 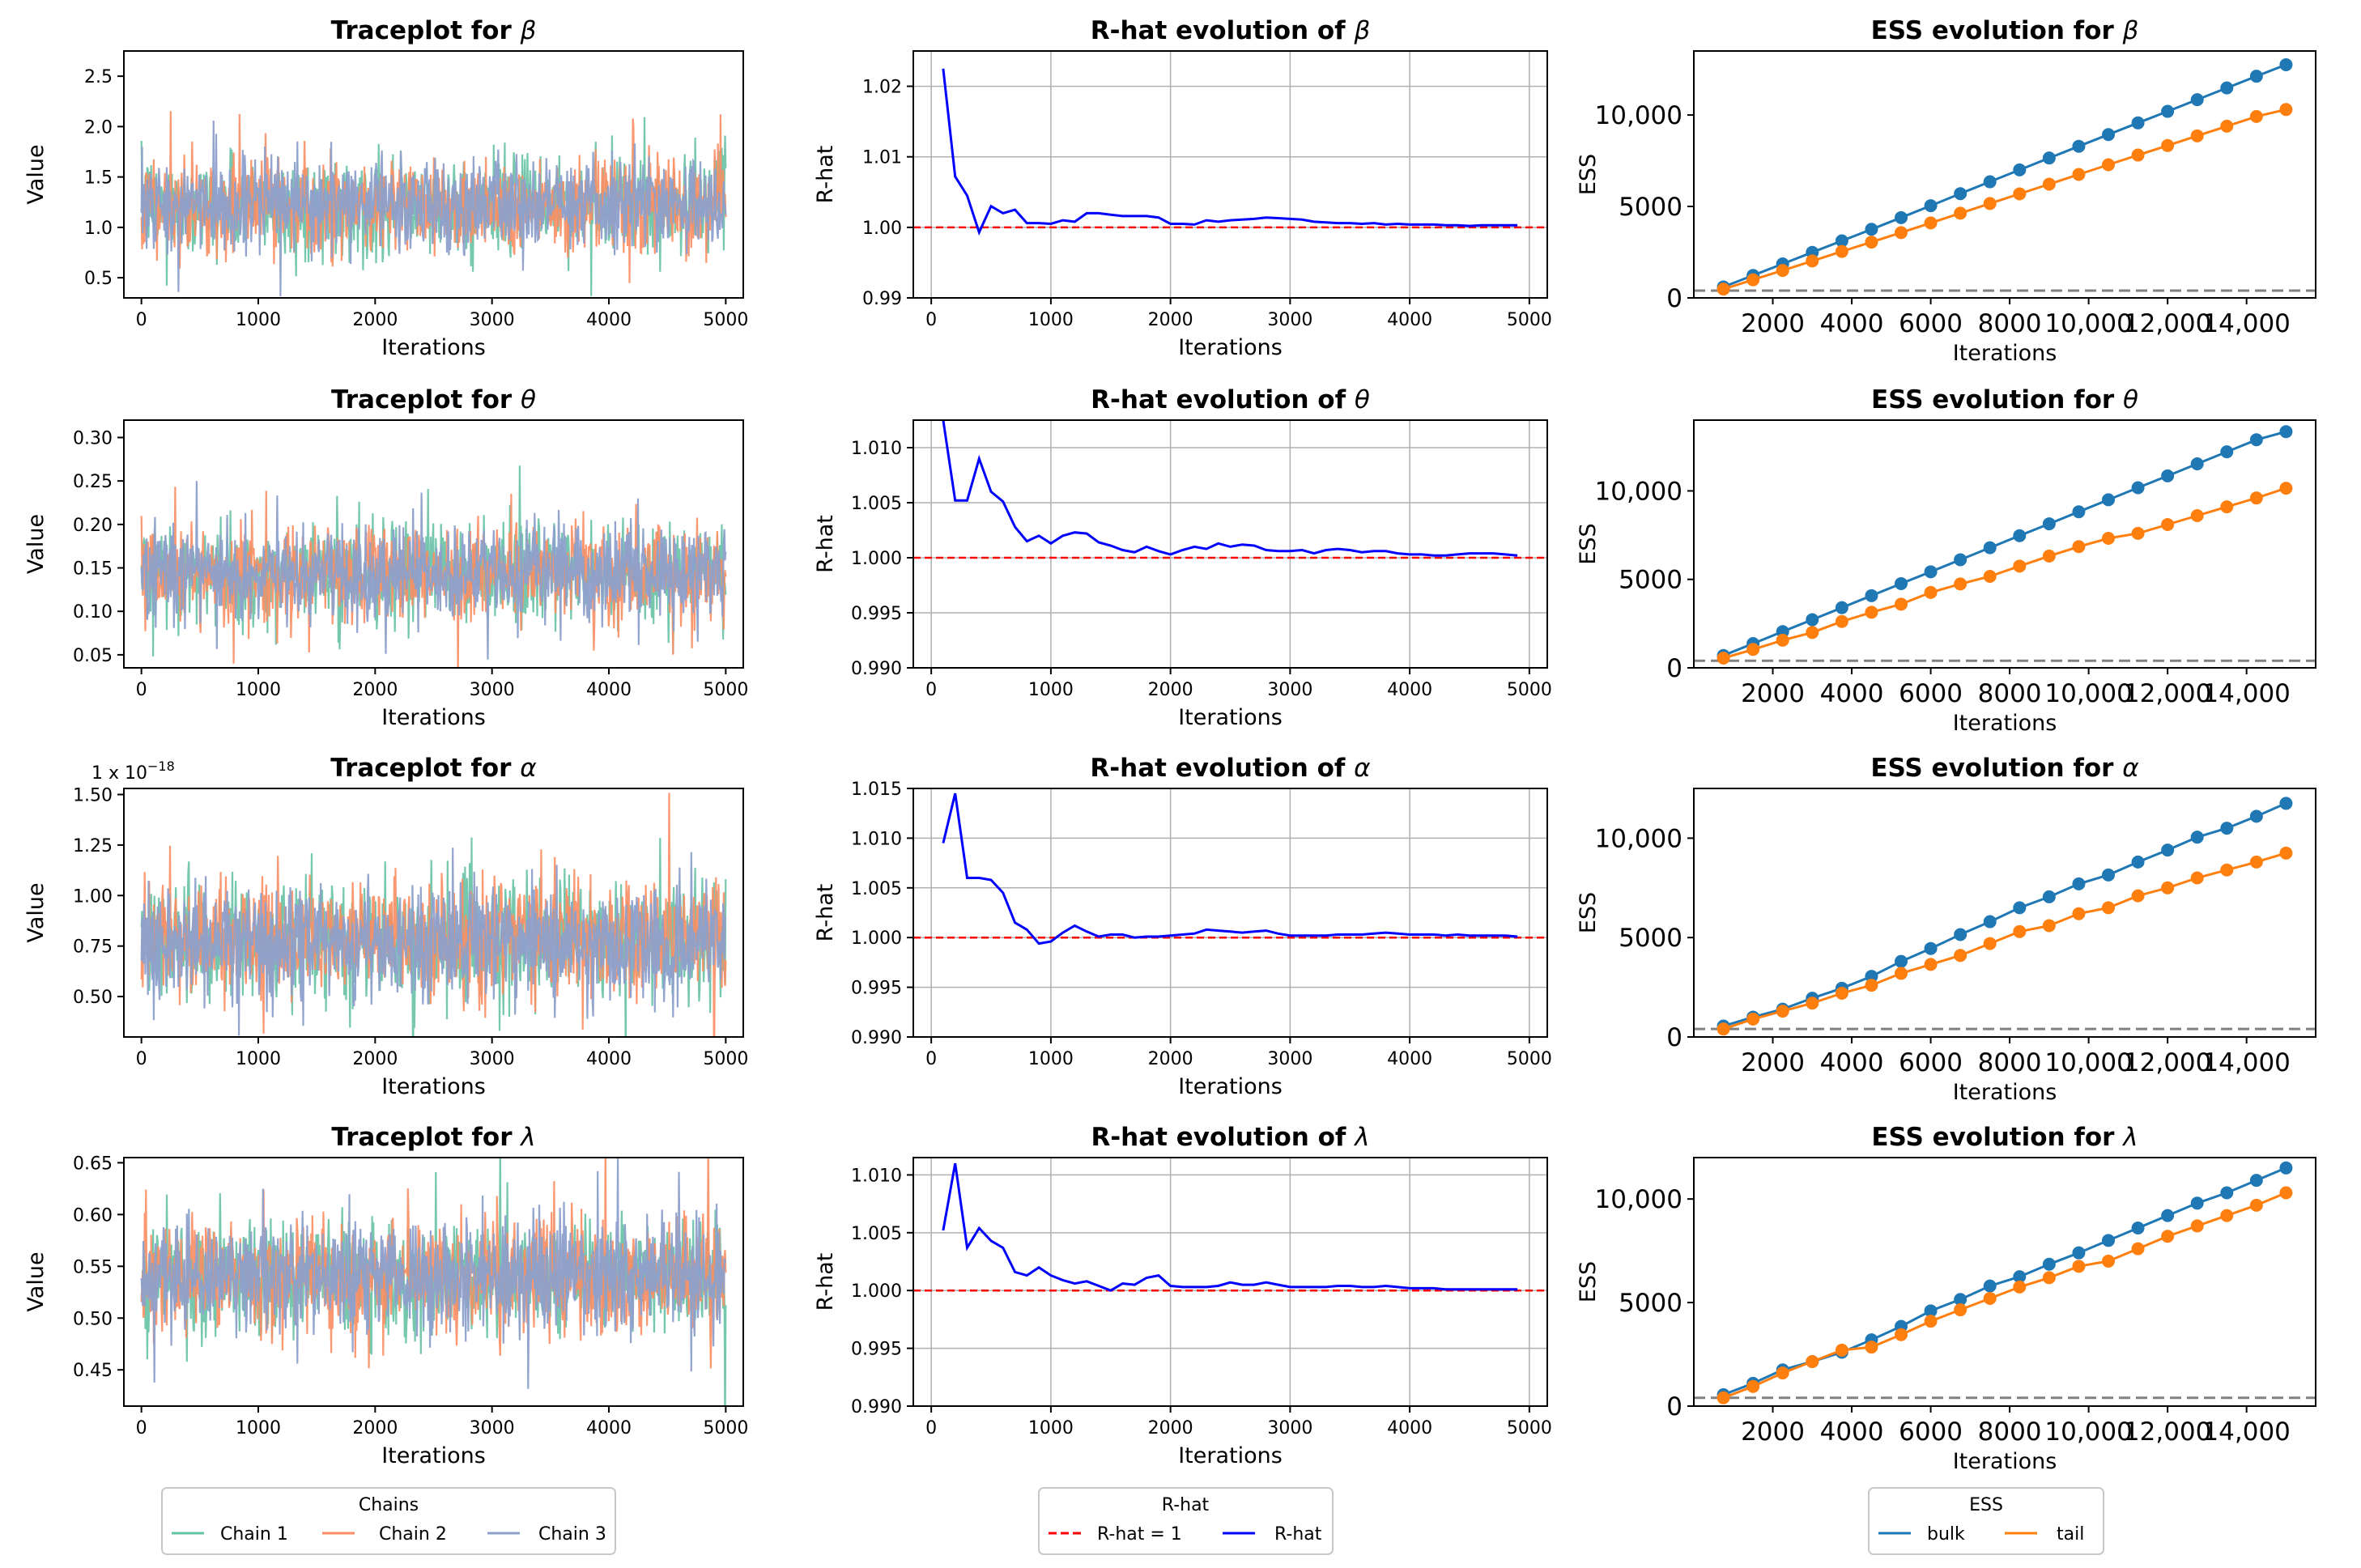 What do you see at coordinates (258, 690) in the screenshot?
I see `x-tick-label: 1000` at bounding box center [258, 690].